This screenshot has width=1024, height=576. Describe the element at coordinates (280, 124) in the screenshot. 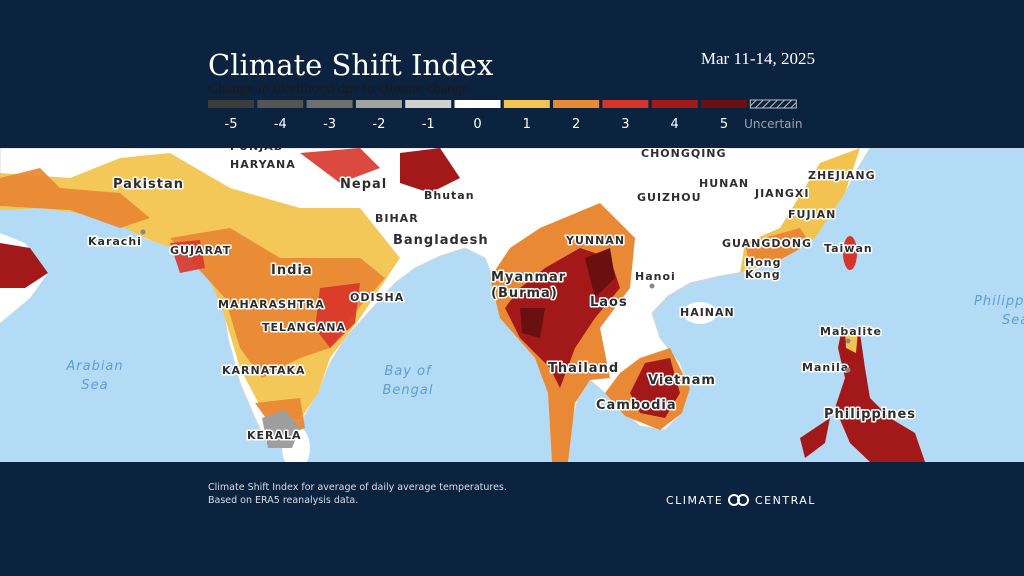

I see `legend-label: -4` at that location.